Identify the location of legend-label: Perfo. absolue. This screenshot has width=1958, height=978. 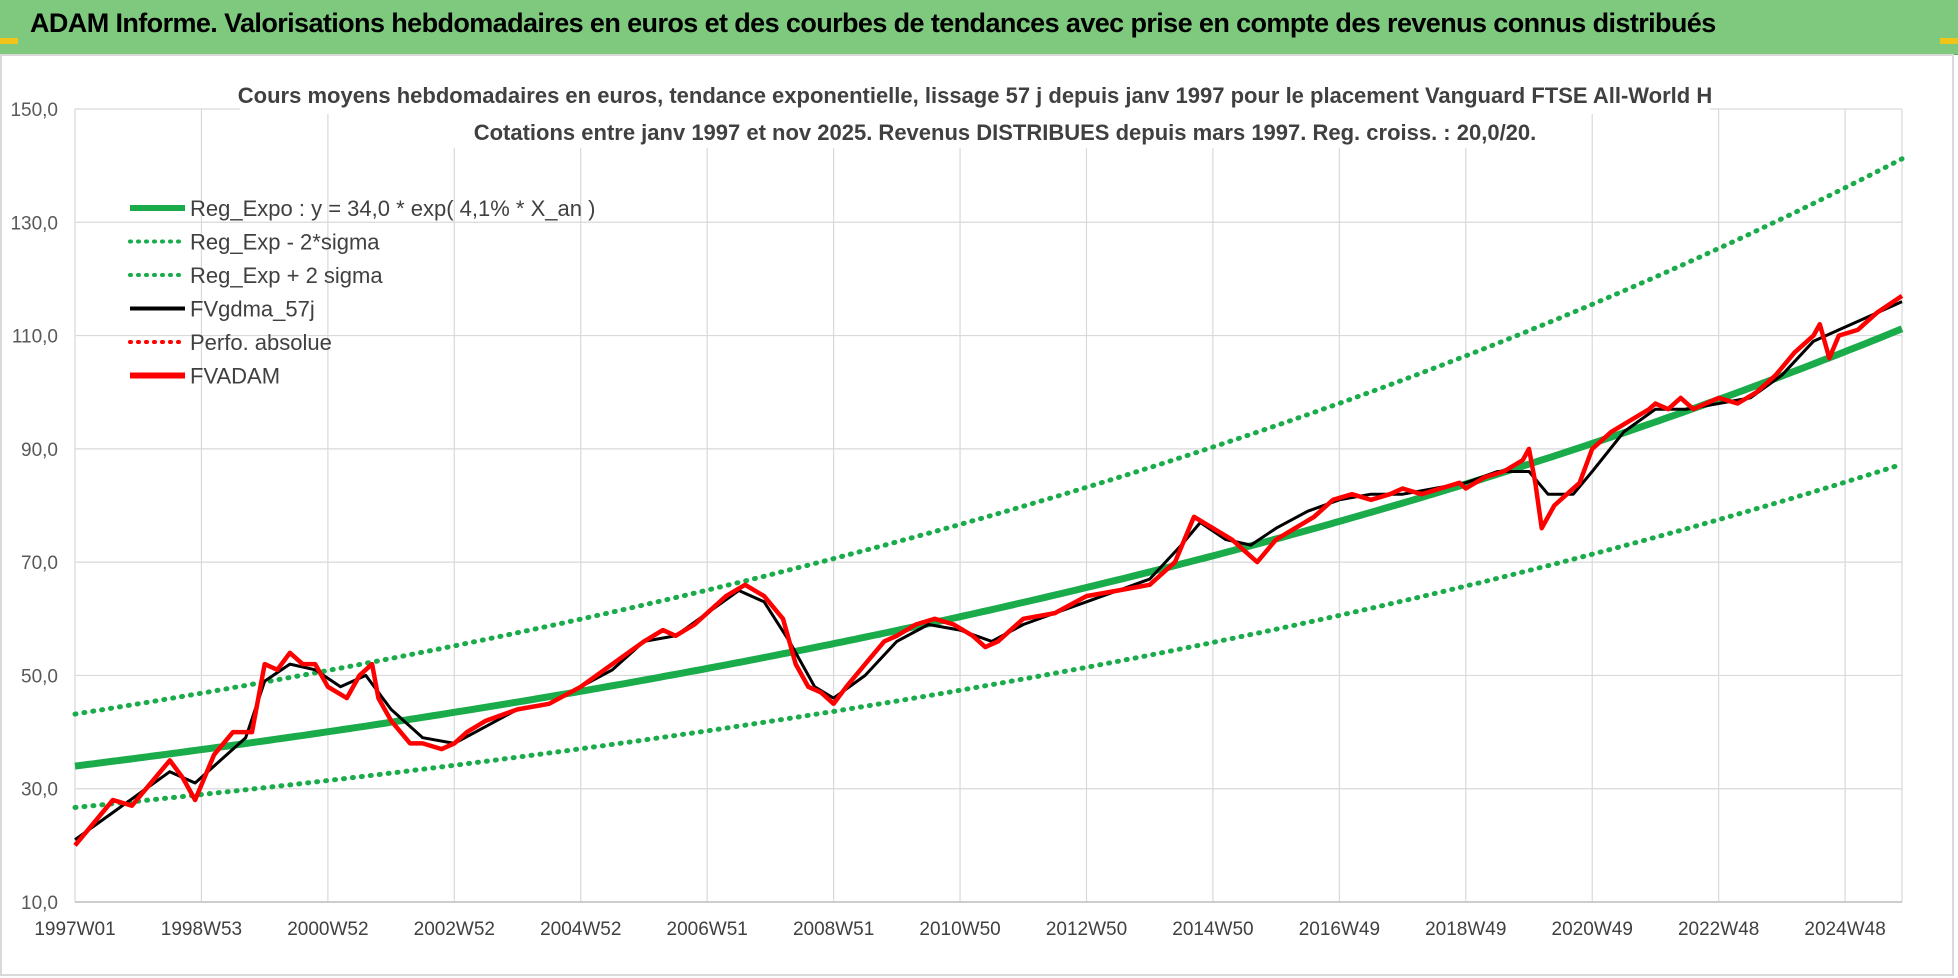
(261, 342).